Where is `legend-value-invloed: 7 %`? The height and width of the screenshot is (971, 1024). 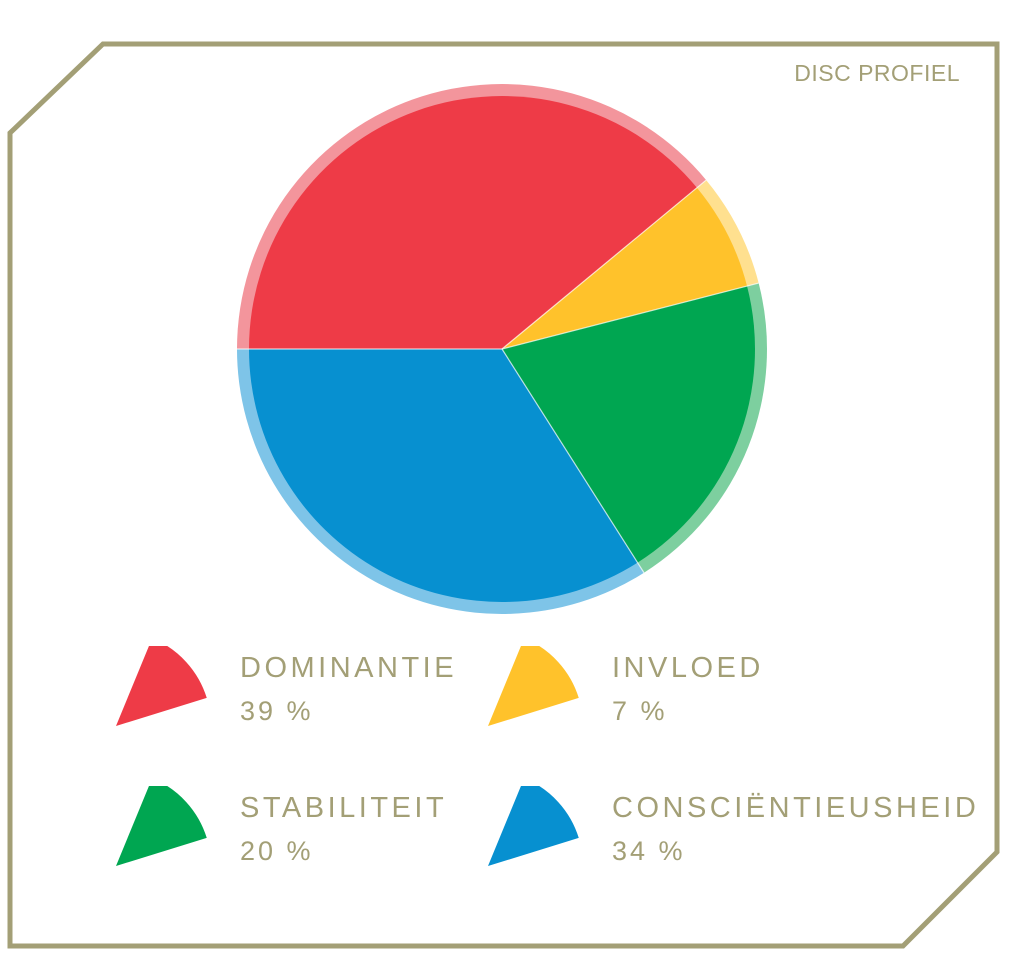
legend-value-invloed: 7 % is located at coordinates (640, 711).